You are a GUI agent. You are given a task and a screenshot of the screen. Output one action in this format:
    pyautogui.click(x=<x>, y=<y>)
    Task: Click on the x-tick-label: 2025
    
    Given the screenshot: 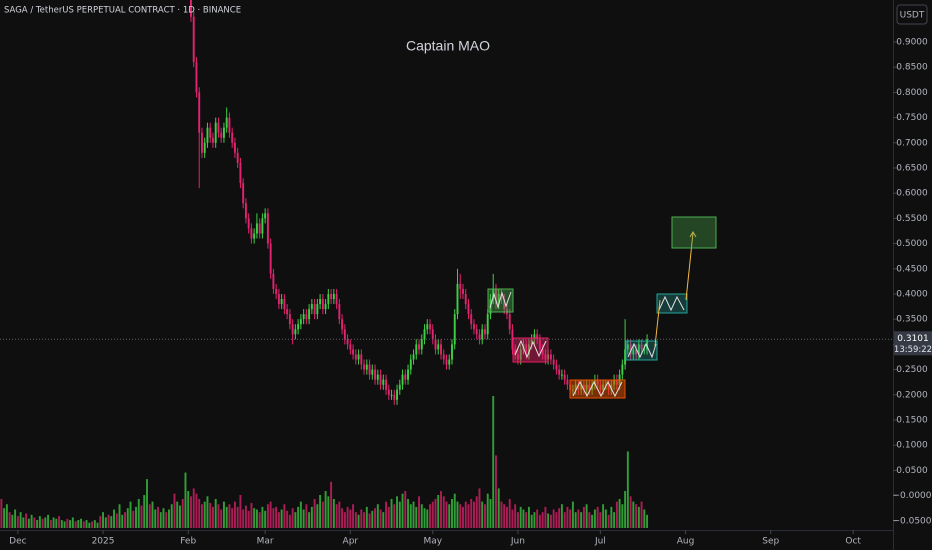 What is the action you would take?
    pyautogui.click(x=103, y=542)
    